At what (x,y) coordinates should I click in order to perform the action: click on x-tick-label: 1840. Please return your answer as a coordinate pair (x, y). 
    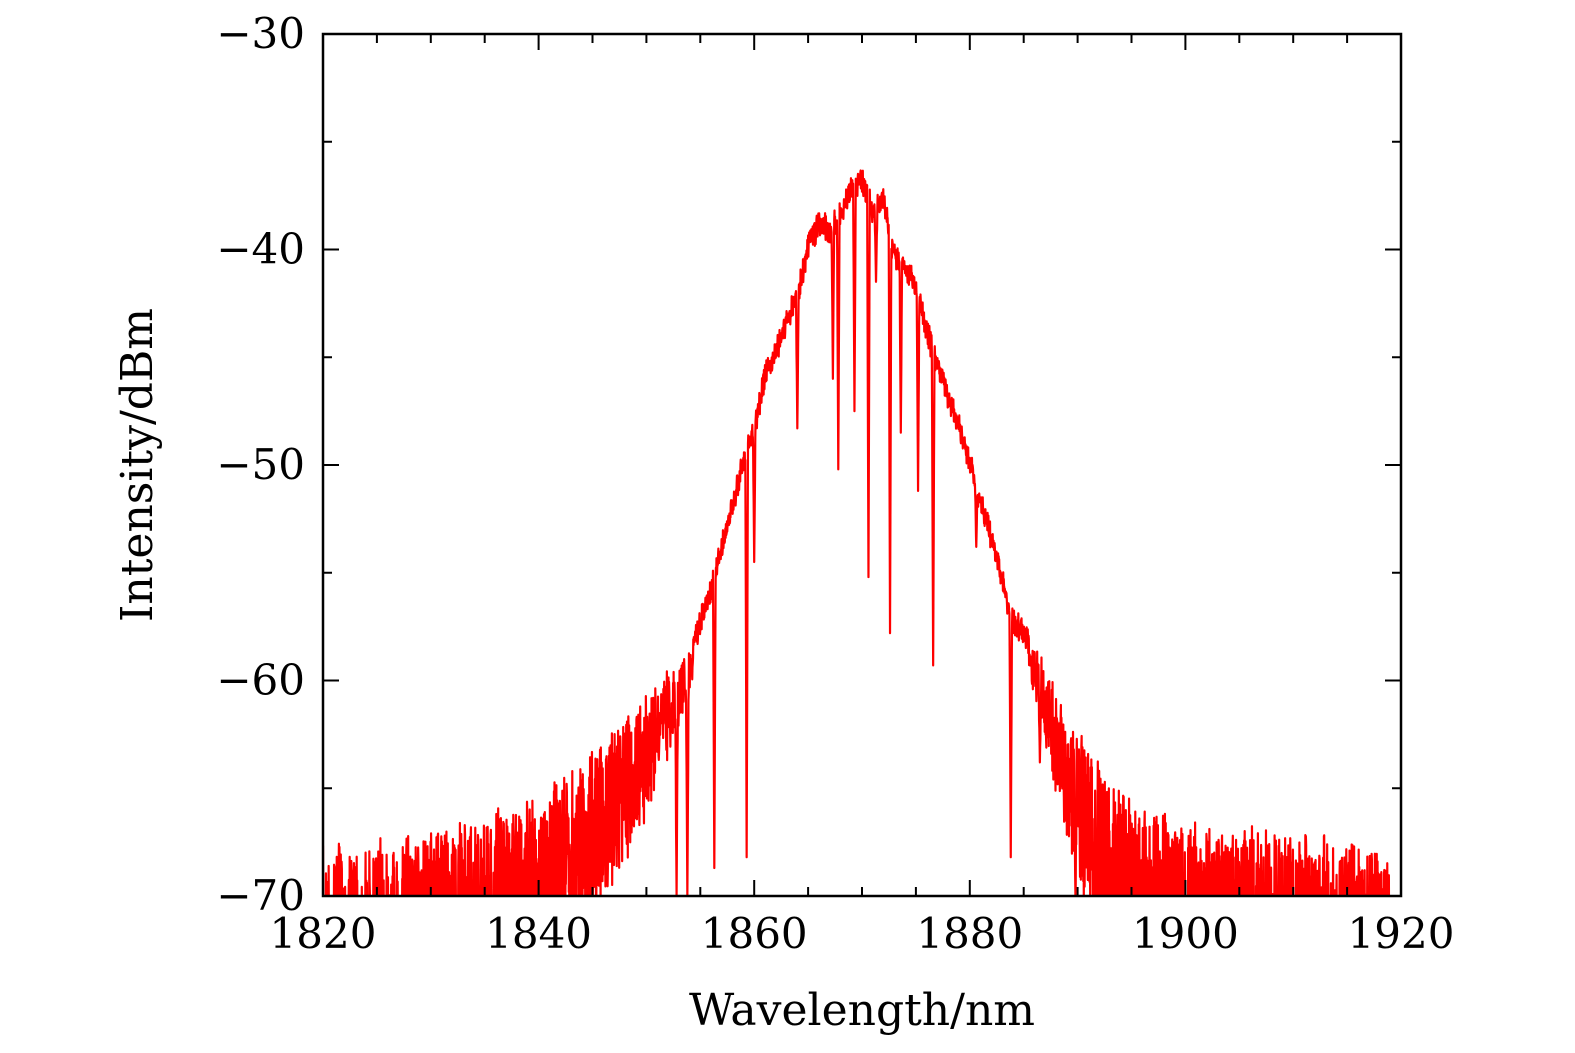
    Looking at the image, I should click on (538, 933).